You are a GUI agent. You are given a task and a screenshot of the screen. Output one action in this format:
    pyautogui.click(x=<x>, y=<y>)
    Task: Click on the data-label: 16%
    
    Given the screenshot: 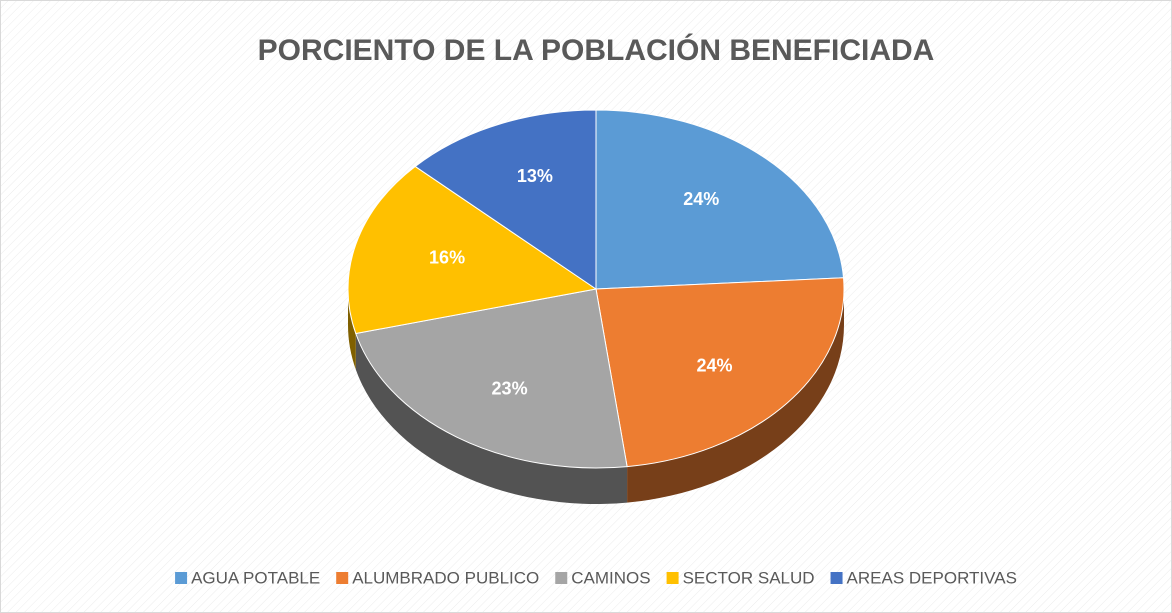 What is the action you would take?
    pyautogui.click(x=447, y=257)
    